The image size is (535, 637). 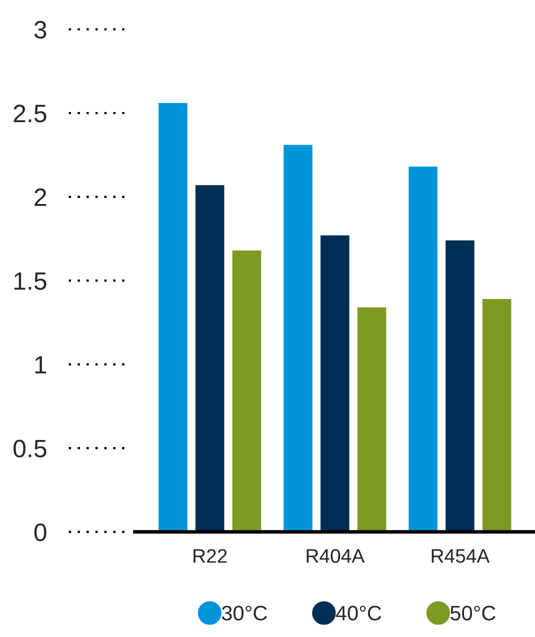 What do you see at coordinates (30, 281) in the screenshot?
I see `y-tick-label: 1.5` at bounding box center [30, 281].